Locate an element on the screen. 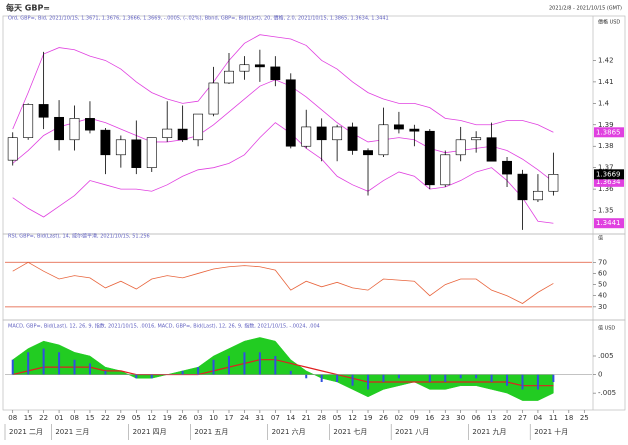 Image resolution: width=628 pixels, height=445 pixels. y-tick-label: 1.36 is located at coordinates (606, 189).